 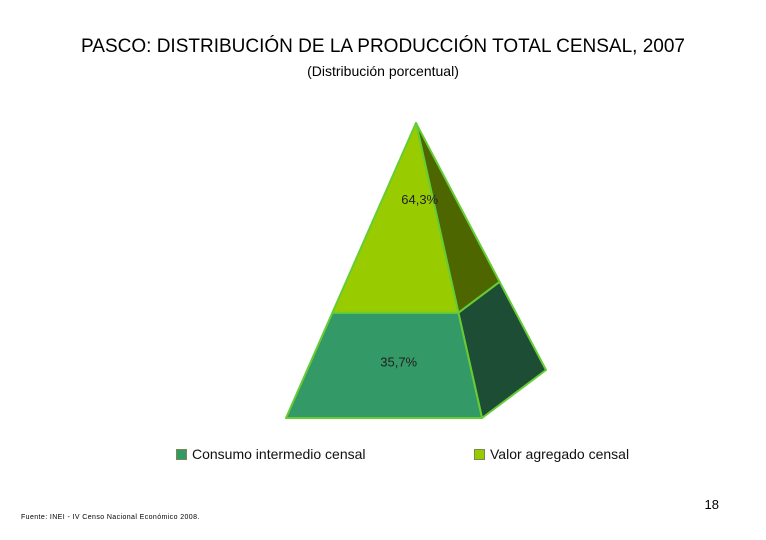 What do you see at coordinates (419, 199) in the screenshot?
I see `data-label-valor-agregado-censal: 64,3%` at bounding box center [419, 199].